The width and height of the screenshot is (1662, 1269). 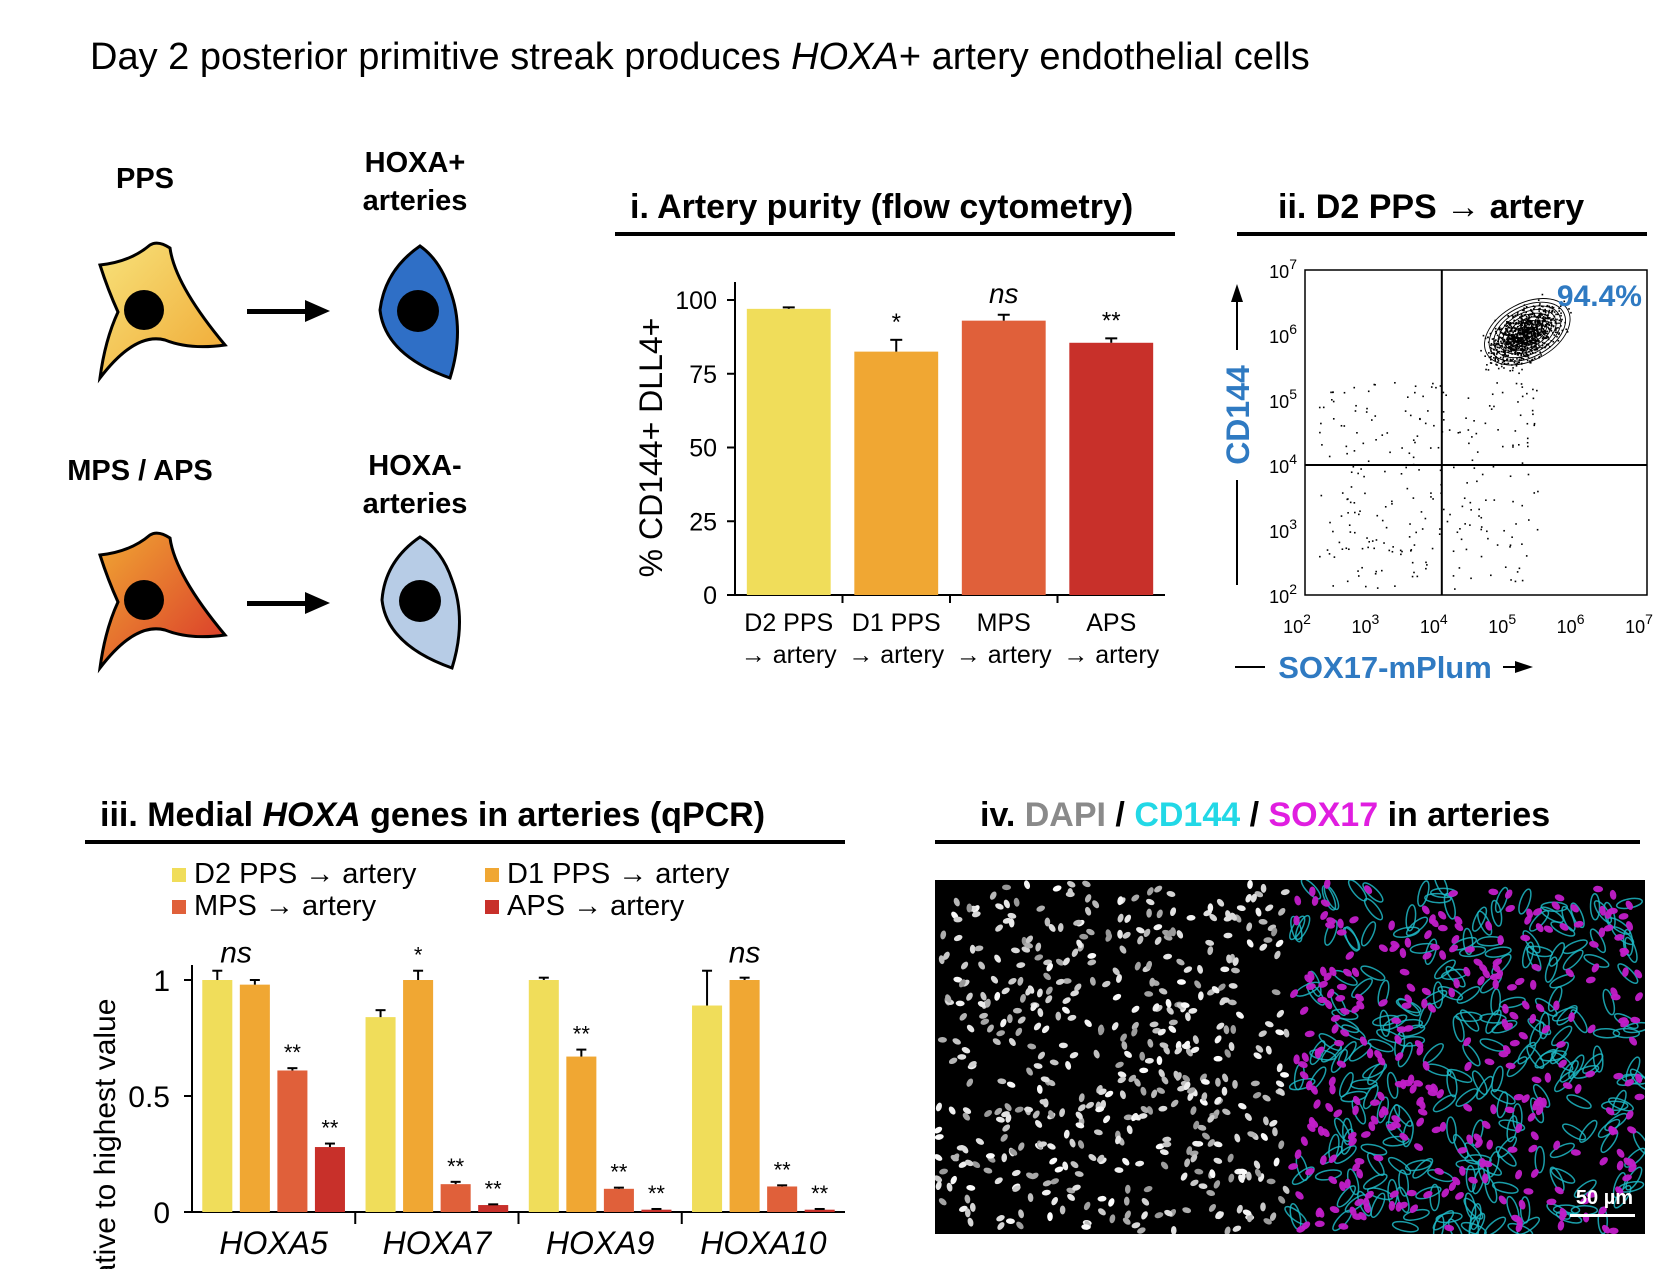 What do you see at coordinates (1476, 432) in the screenshot?
I see `plot-frame` at bounding box center [1476, 432].